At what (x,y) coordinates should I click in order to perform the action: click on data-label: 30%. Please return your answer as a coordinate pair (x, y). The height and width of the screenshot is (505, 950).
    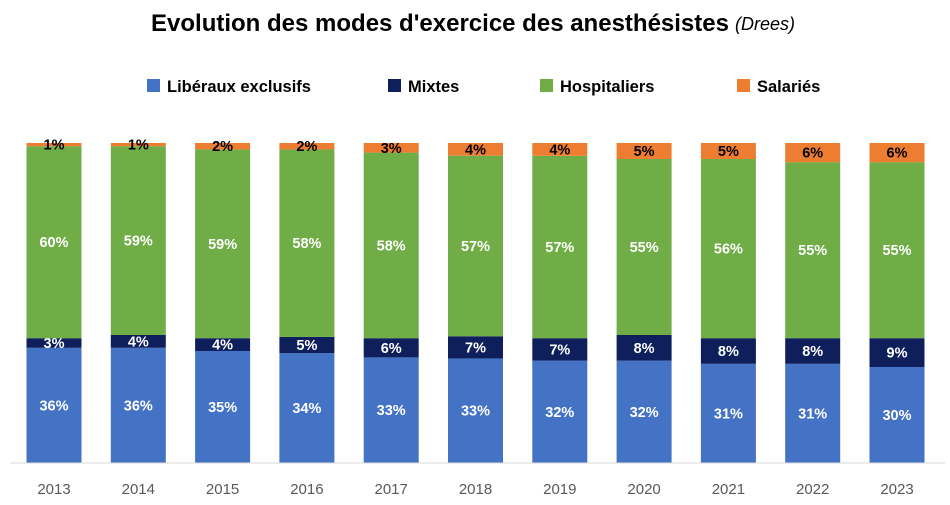
    Looking at the image, I should click on (896, 416).